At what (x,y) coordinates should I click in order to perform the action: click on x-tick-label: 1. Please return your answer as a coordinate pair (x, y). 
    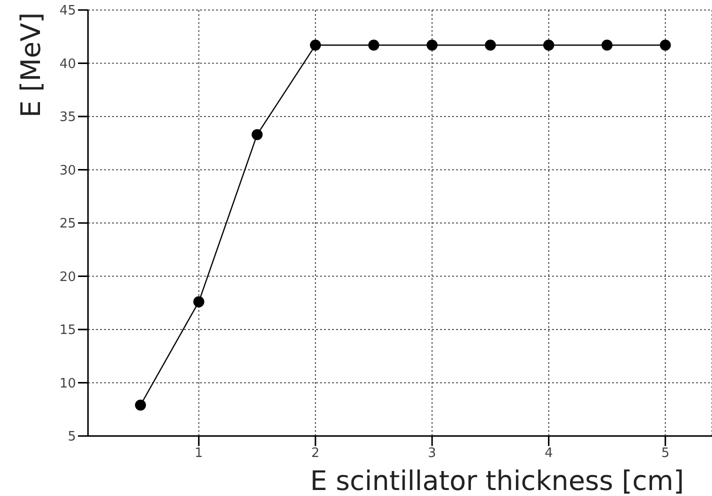
    Looking at the image, I should click on (198, 454).